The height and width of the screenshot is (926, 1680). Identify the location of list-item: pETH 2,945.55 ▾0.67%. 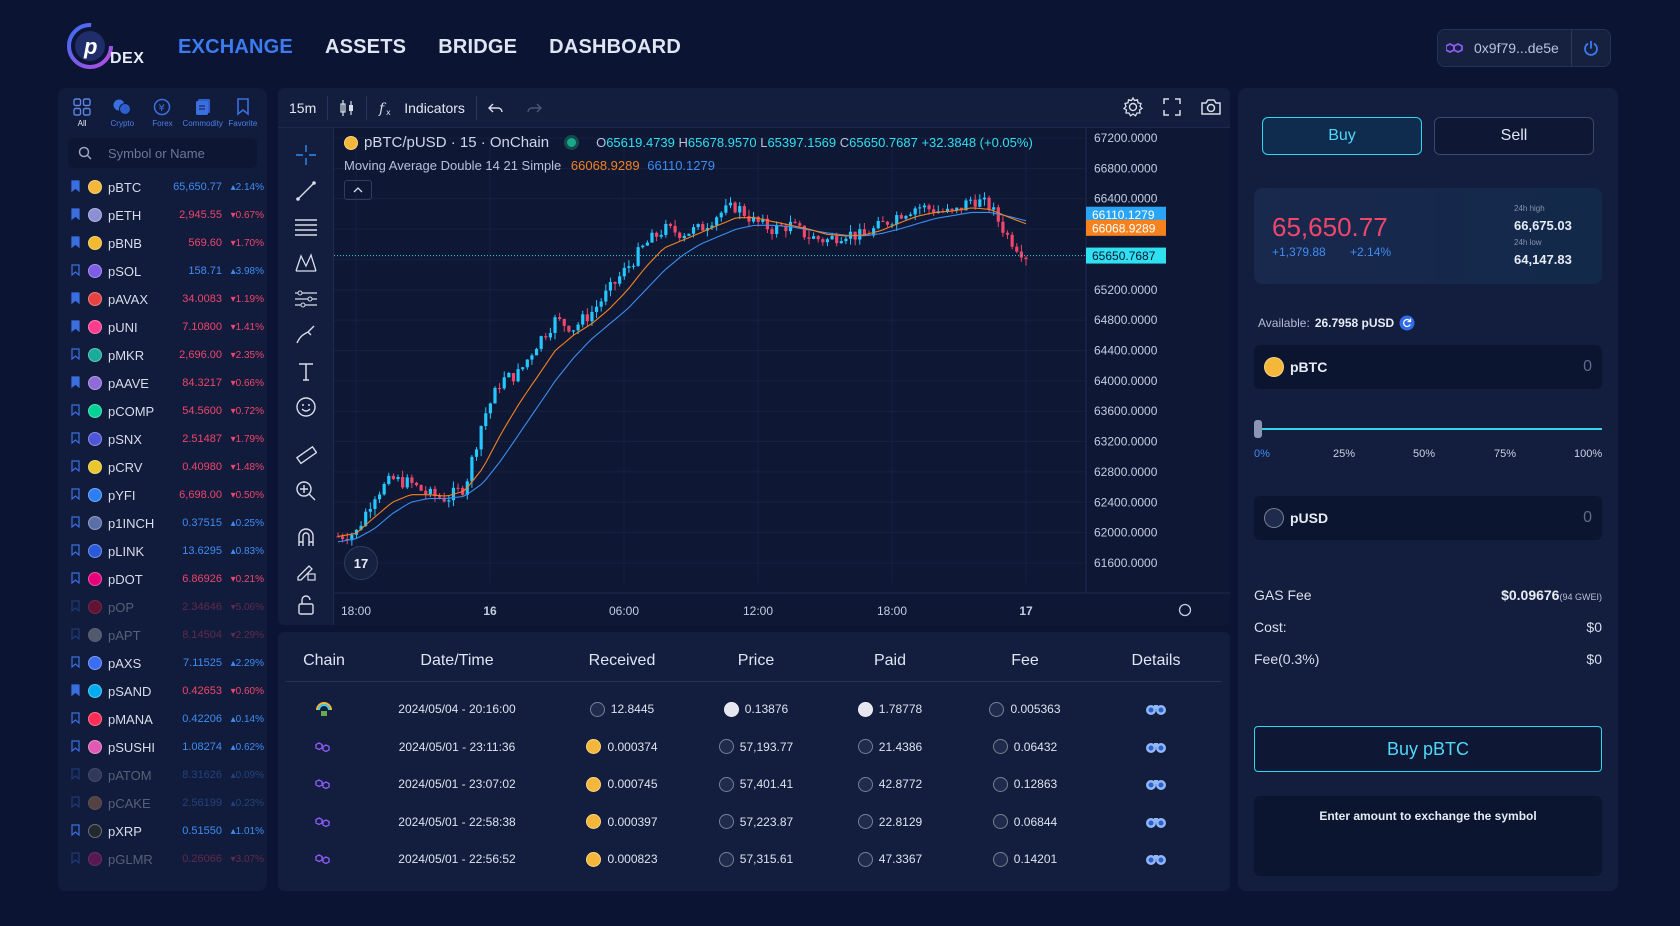
(162, 215).